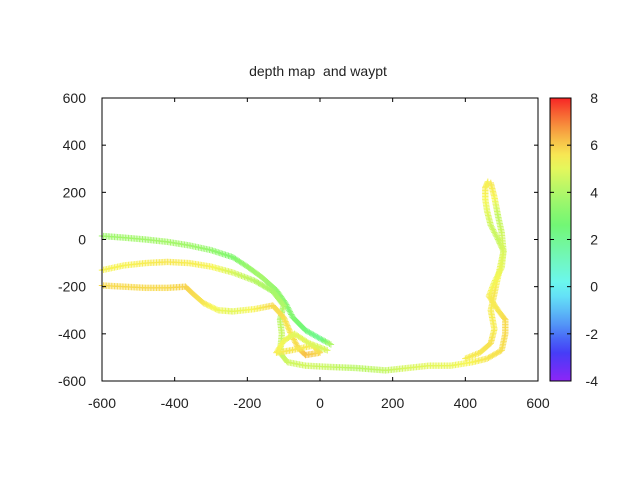 Image resolution: width=640 pixels, height=480 pixels. What do you see at coordinates (75, 145) in the screenshot?
I see `y-tick-label: 400` at bounding box center [75, 145].